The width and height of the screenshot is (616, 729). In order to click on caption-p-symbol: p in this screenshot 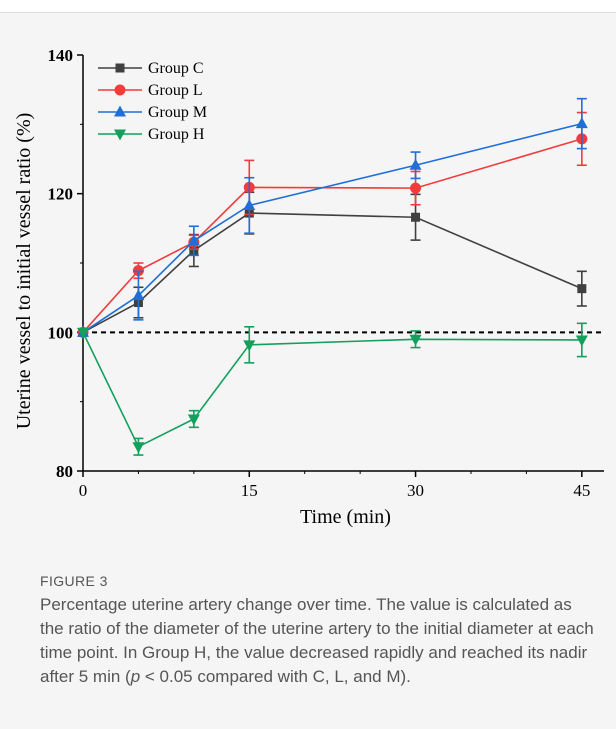, I will do `click(135, 676)`.